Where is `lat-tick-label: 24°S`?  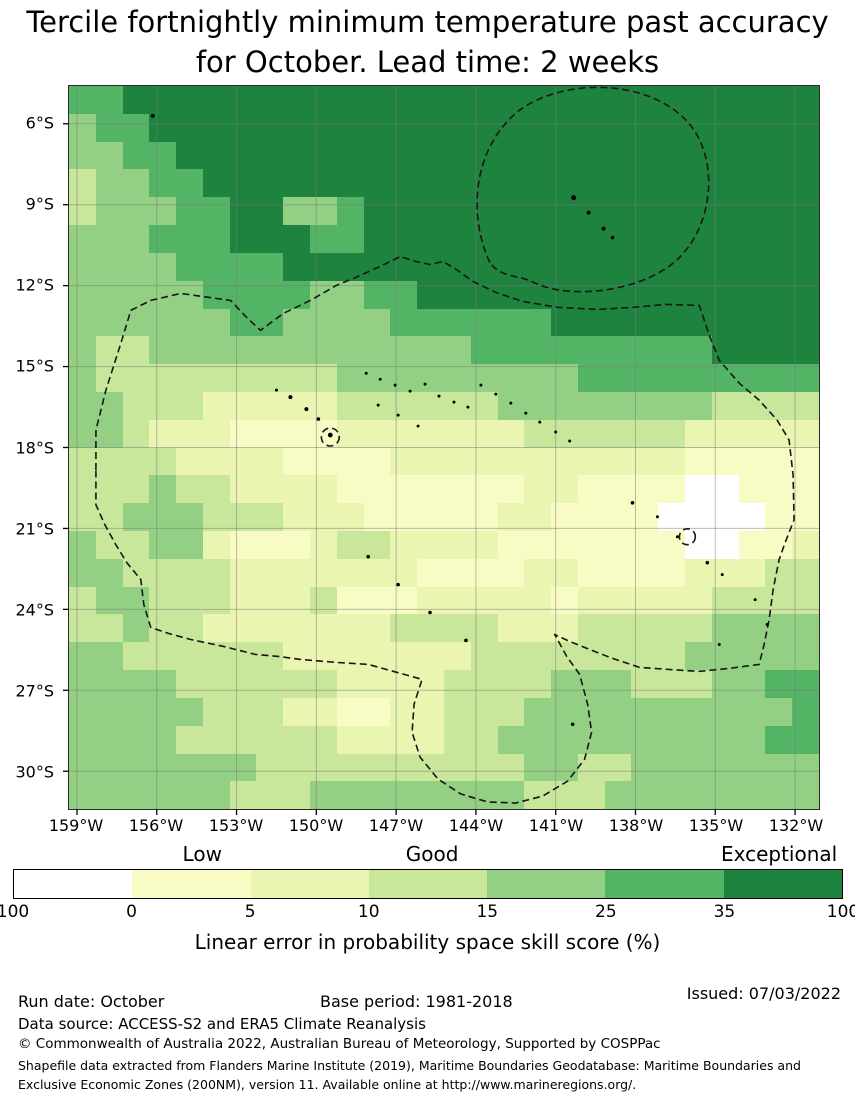
lat-tick-label: 24°S is located at coordinates (34, 610).